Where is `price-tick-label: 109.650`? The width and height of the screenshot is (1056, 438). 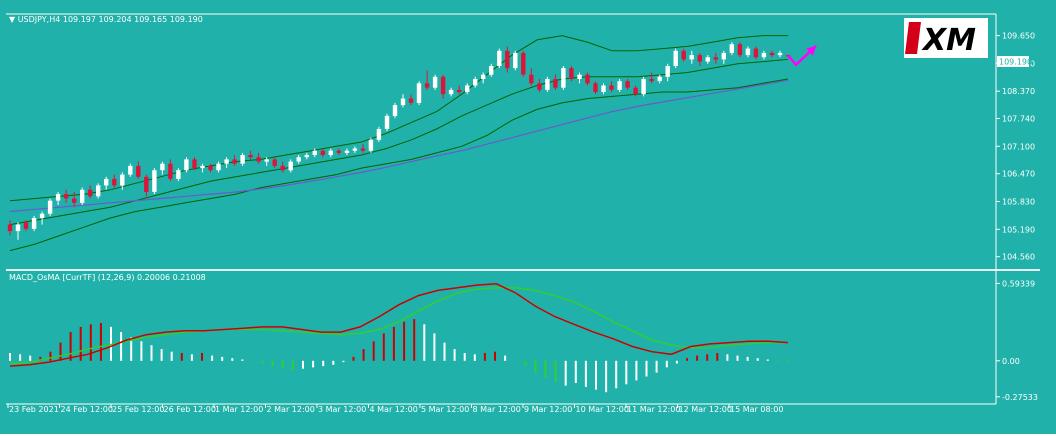
price-tick-label: 109.650 is located at coordinates (1018, 36).